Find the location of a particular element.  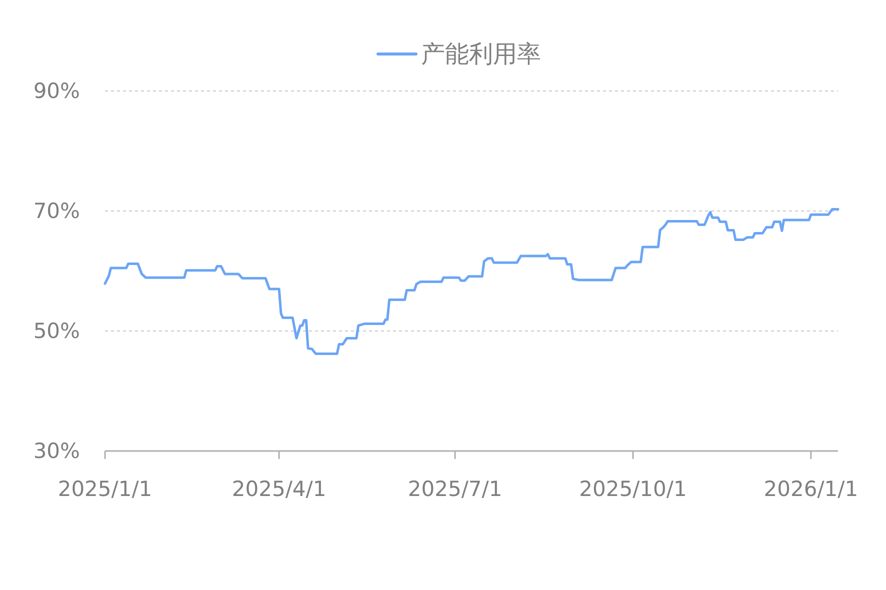

y-tick-label: 50% is located at coordinates (56, 331).